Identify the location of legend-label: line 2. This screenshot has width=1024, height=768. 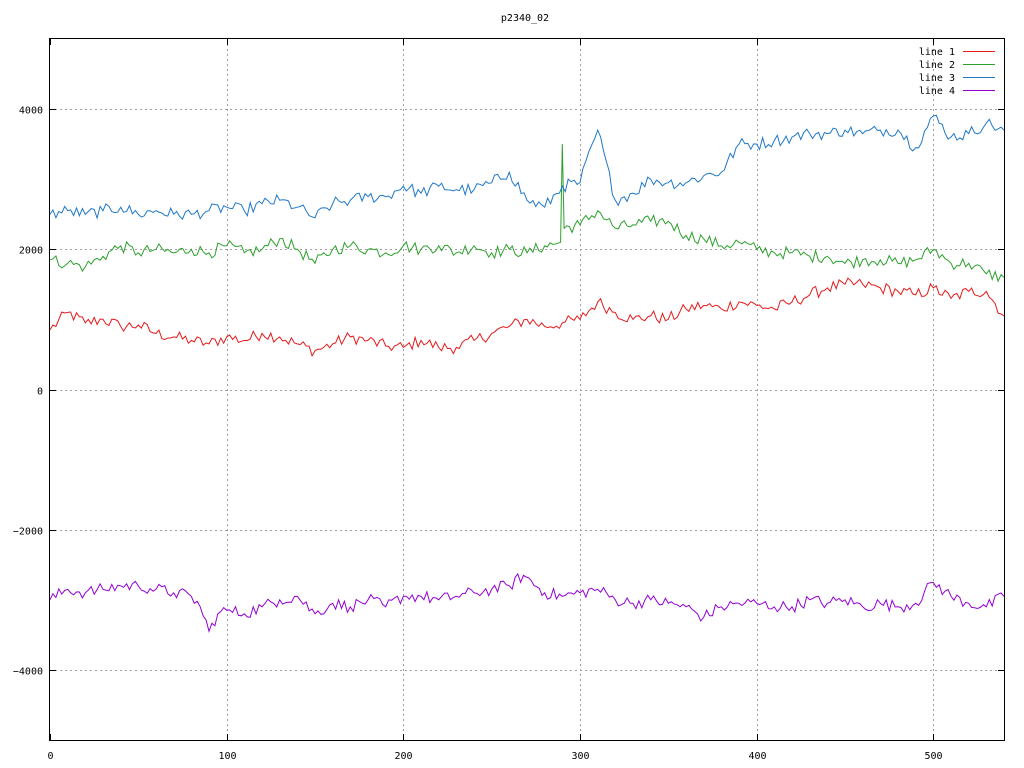
(937, 65).